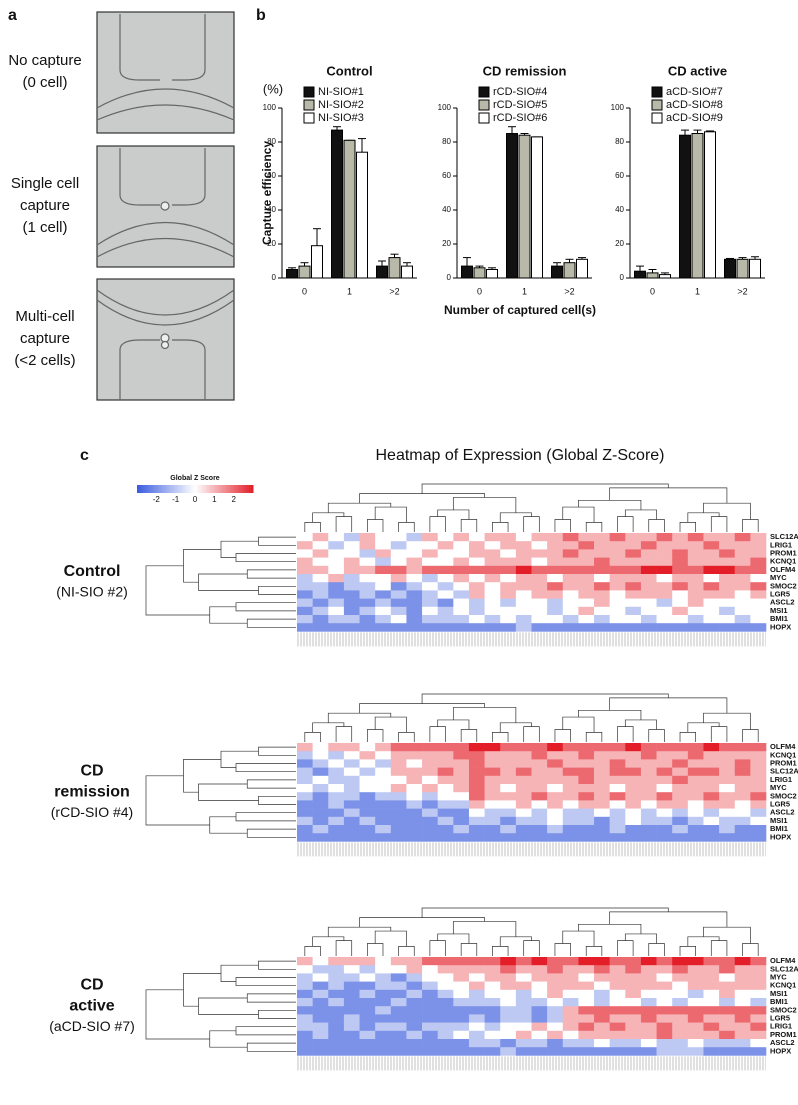 This screenshot has width=798, height=1105. I want to click on y-tick-label: 40, so click(271, 209).